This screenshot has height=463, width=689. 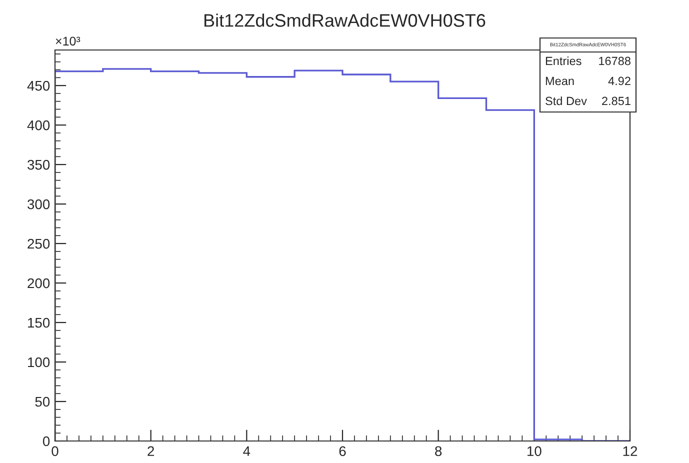 What do you see at coordinates (614, 61) in the screenshot?
I see `annotation: 16788` at bounding box center [614, 61].